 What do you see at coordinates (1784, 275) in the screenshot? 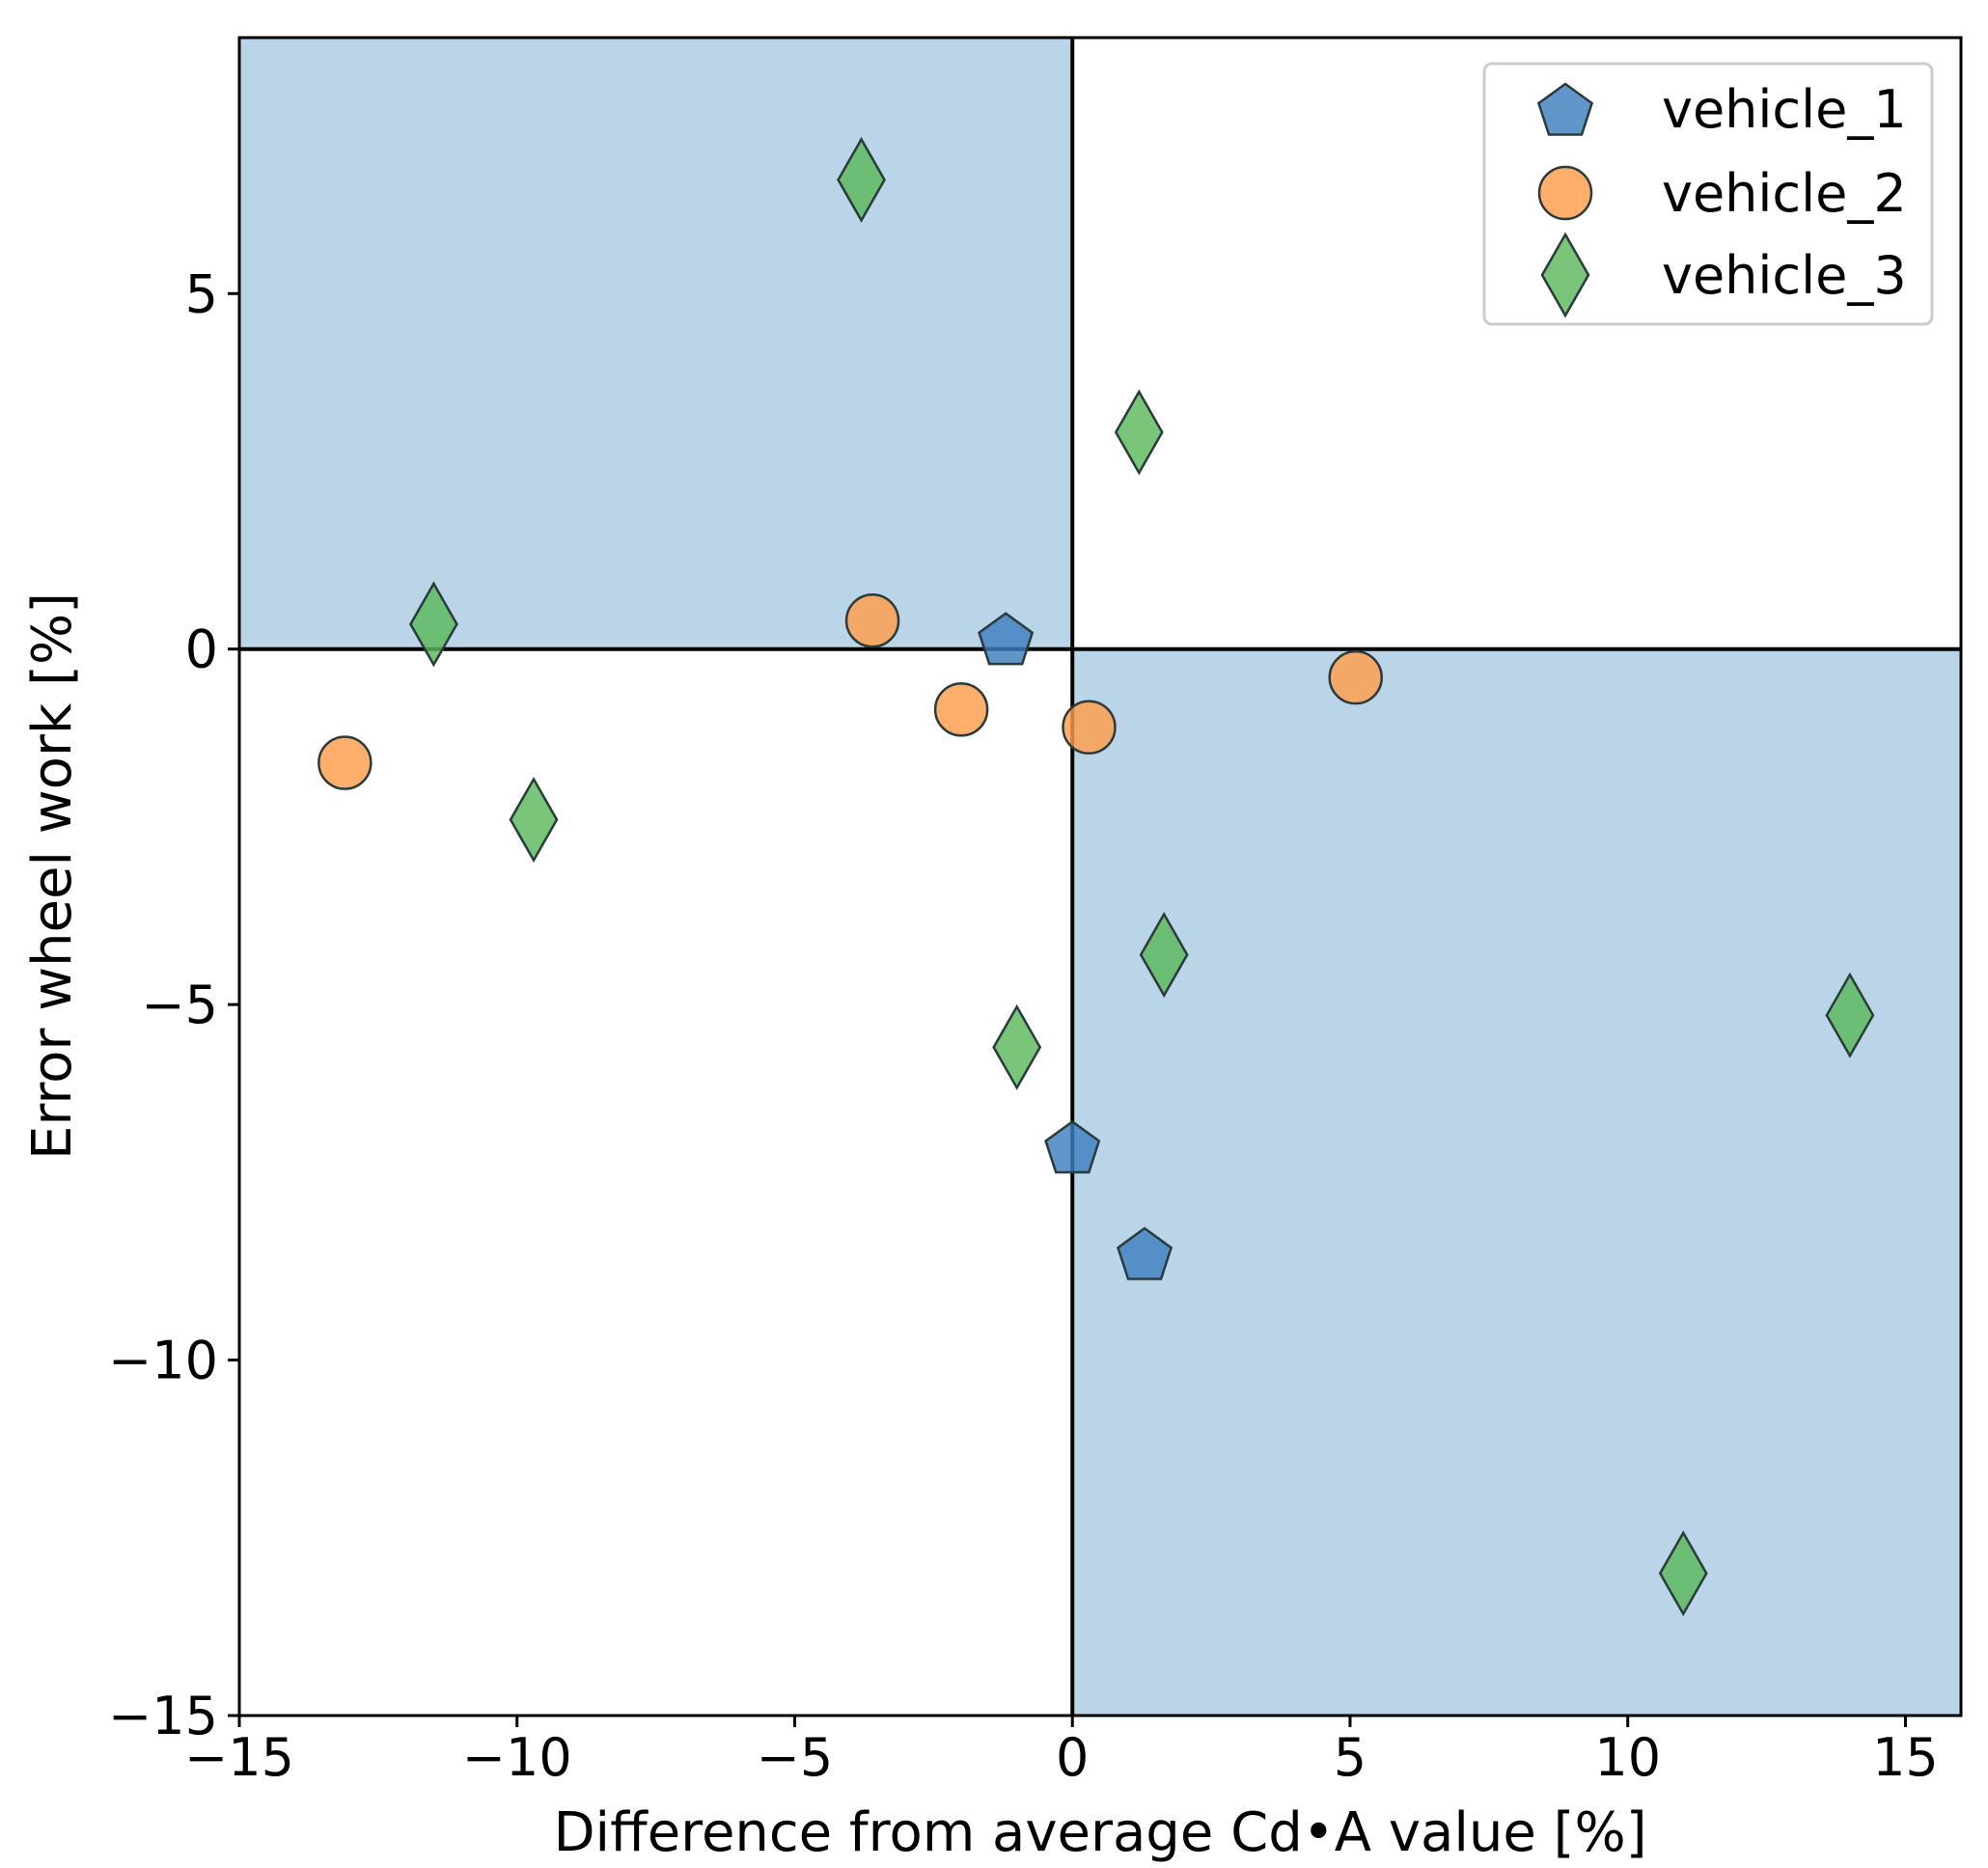
I see `legend-label-vehicle_3: vehicle_3` at bounding box center [1784, 275].